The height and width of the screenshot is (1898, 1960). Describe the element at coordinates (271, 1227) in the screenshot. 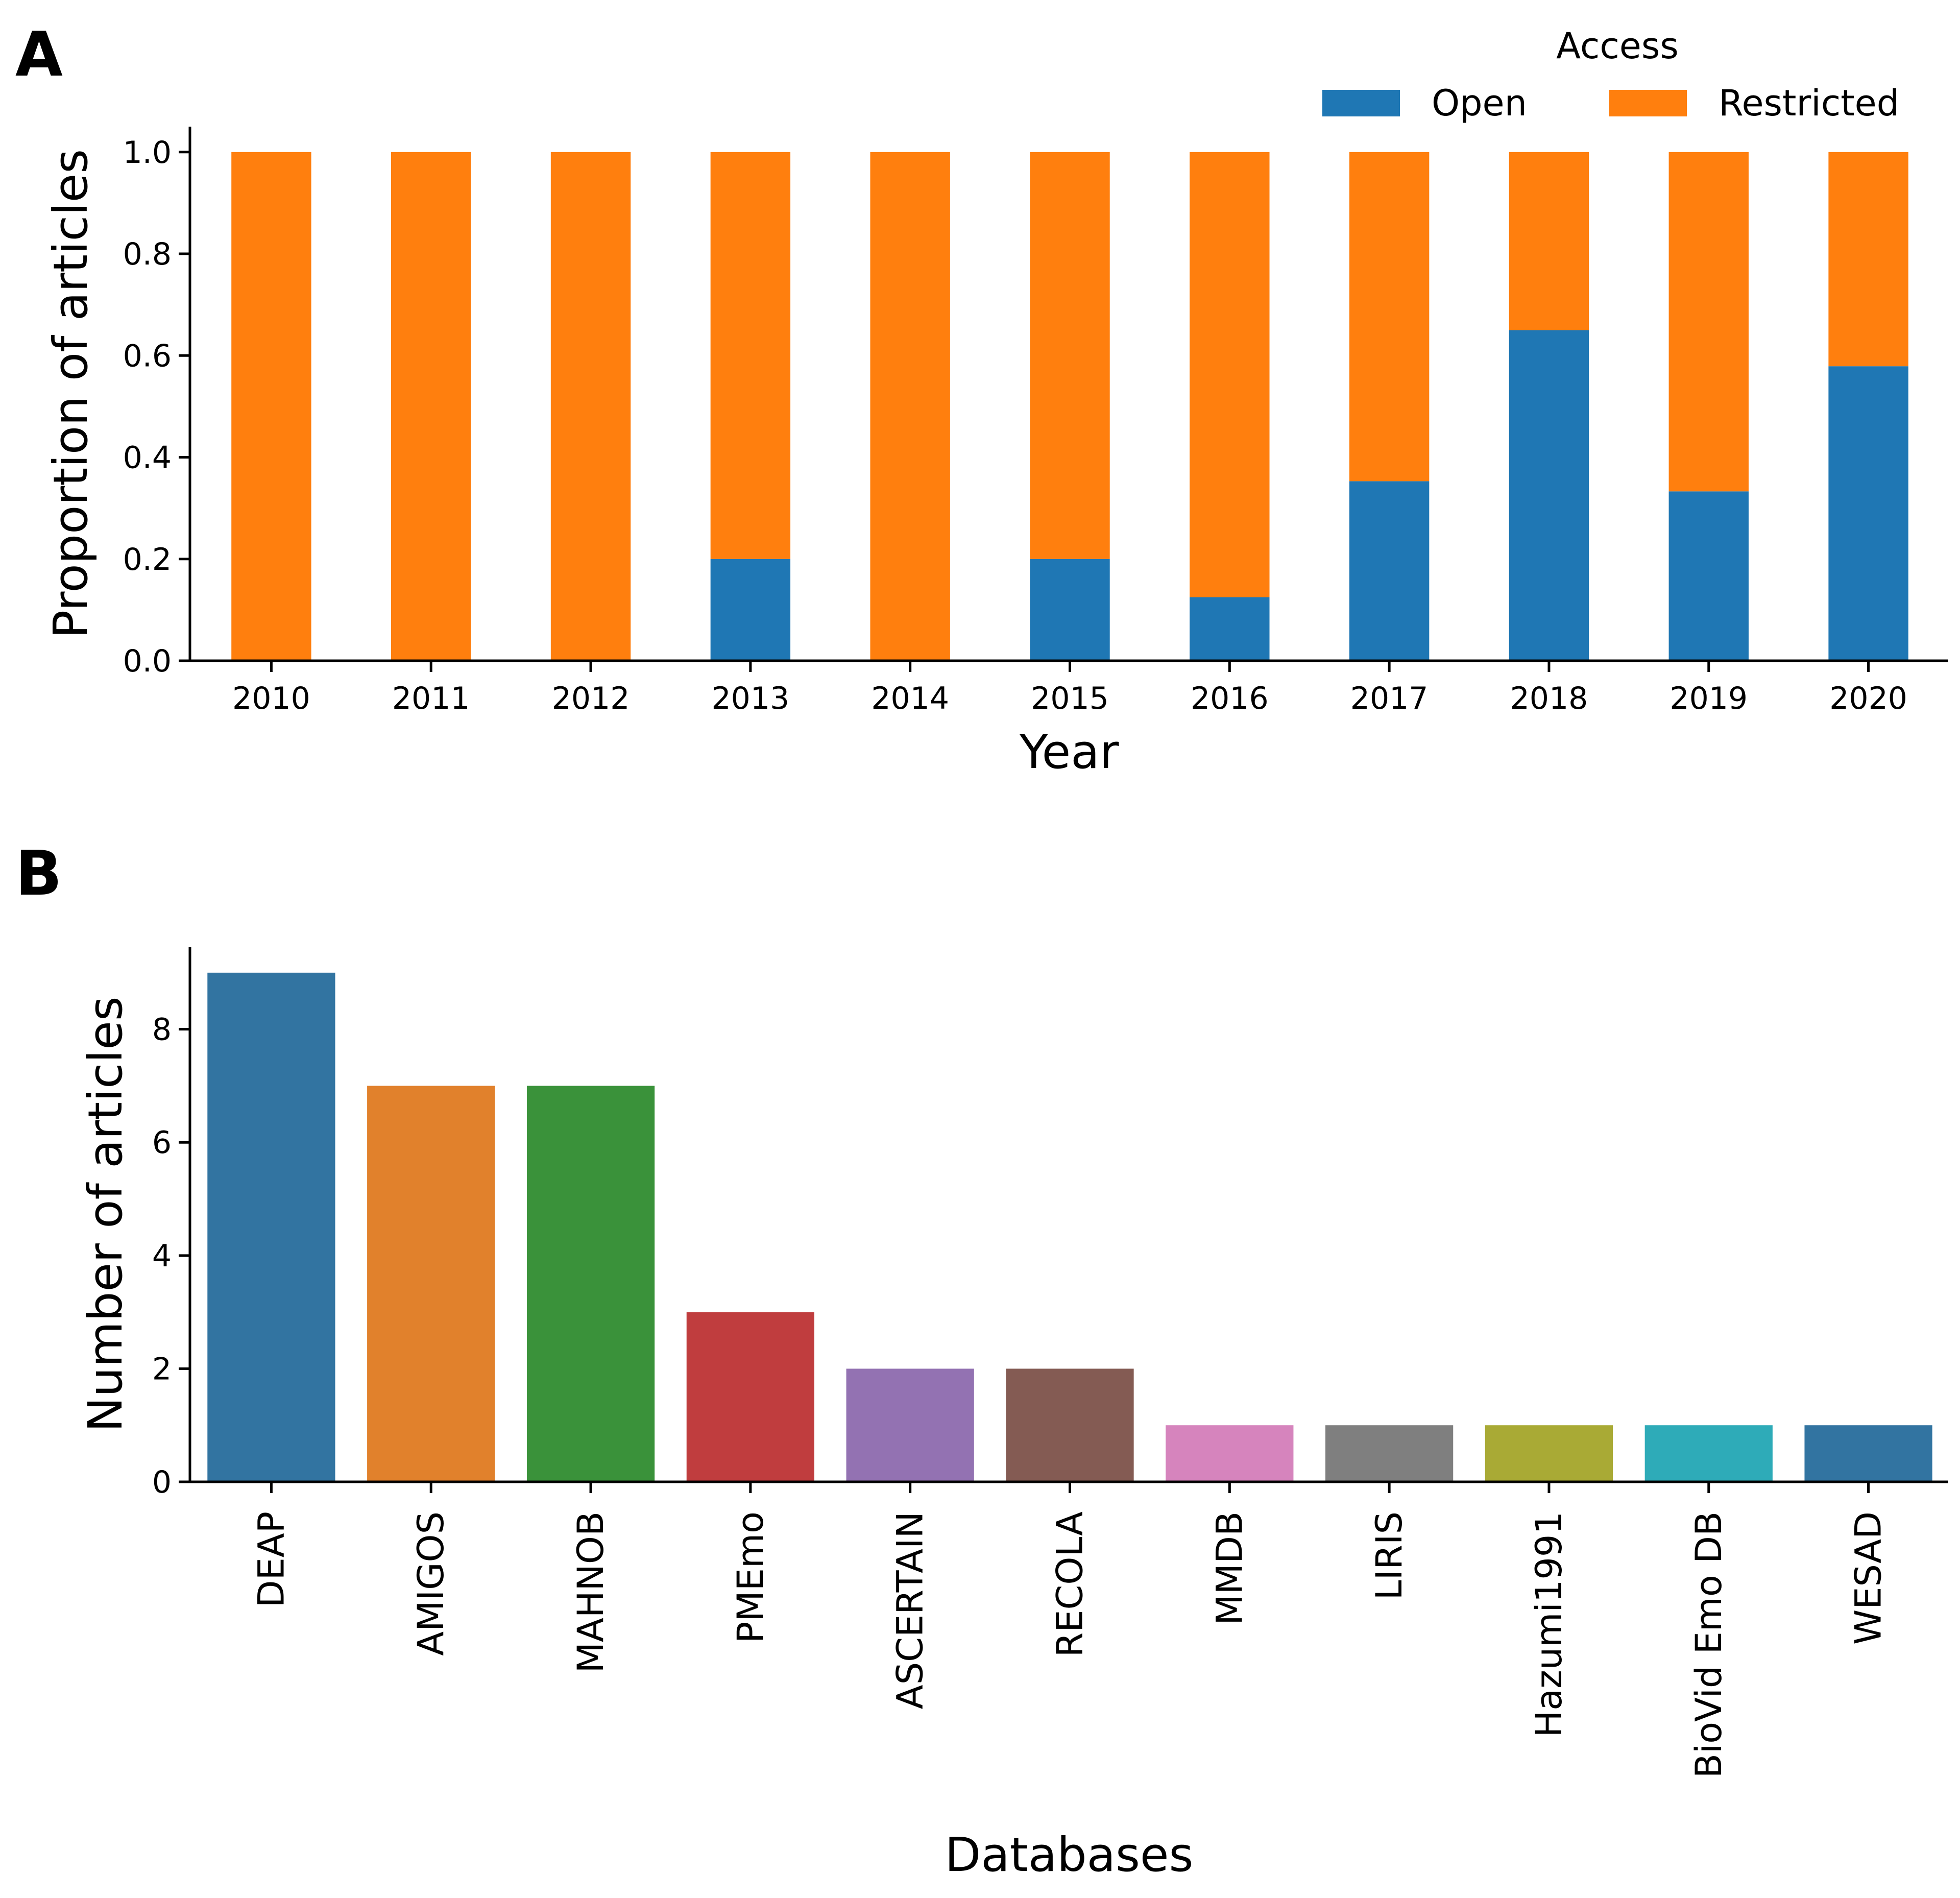

I see `bar-deap` at that location.